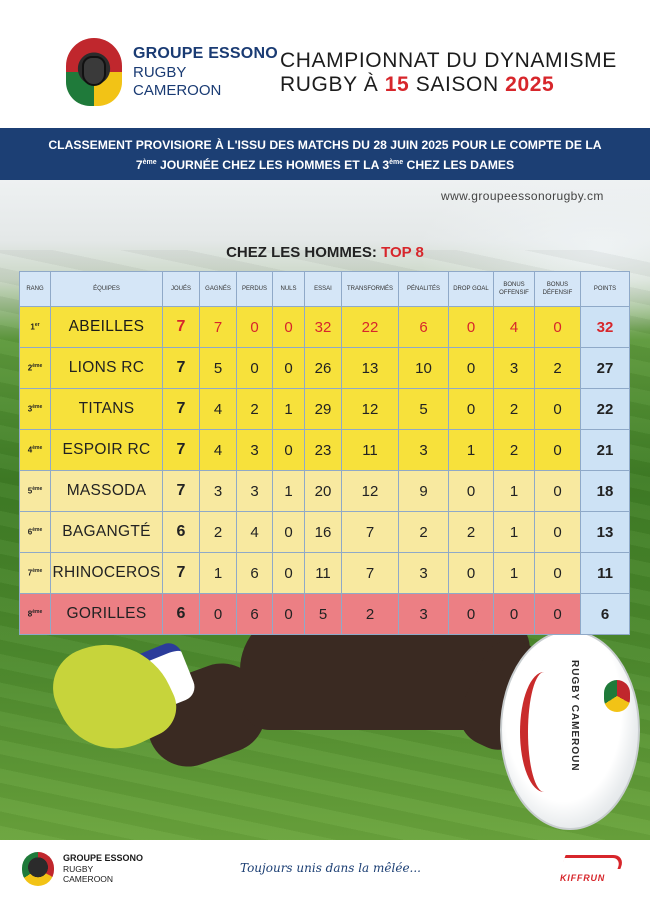 The image size is (650, 898). I want to click on rank-cell: 8ème, so click(35, 614).